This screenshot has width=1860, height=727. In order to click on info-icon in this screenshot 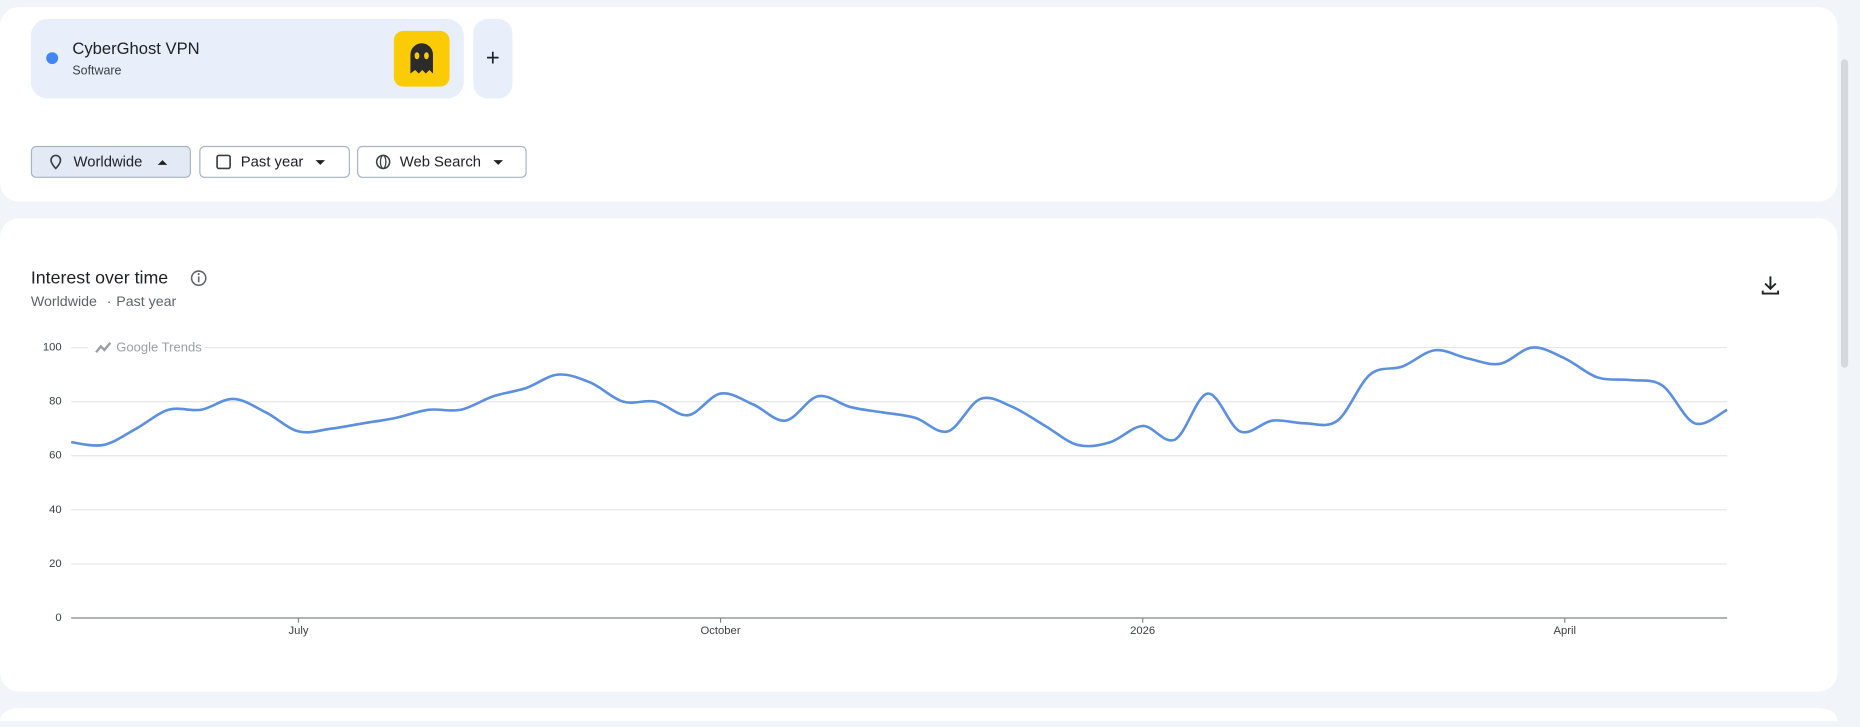, I will do `click(198, 278)`.